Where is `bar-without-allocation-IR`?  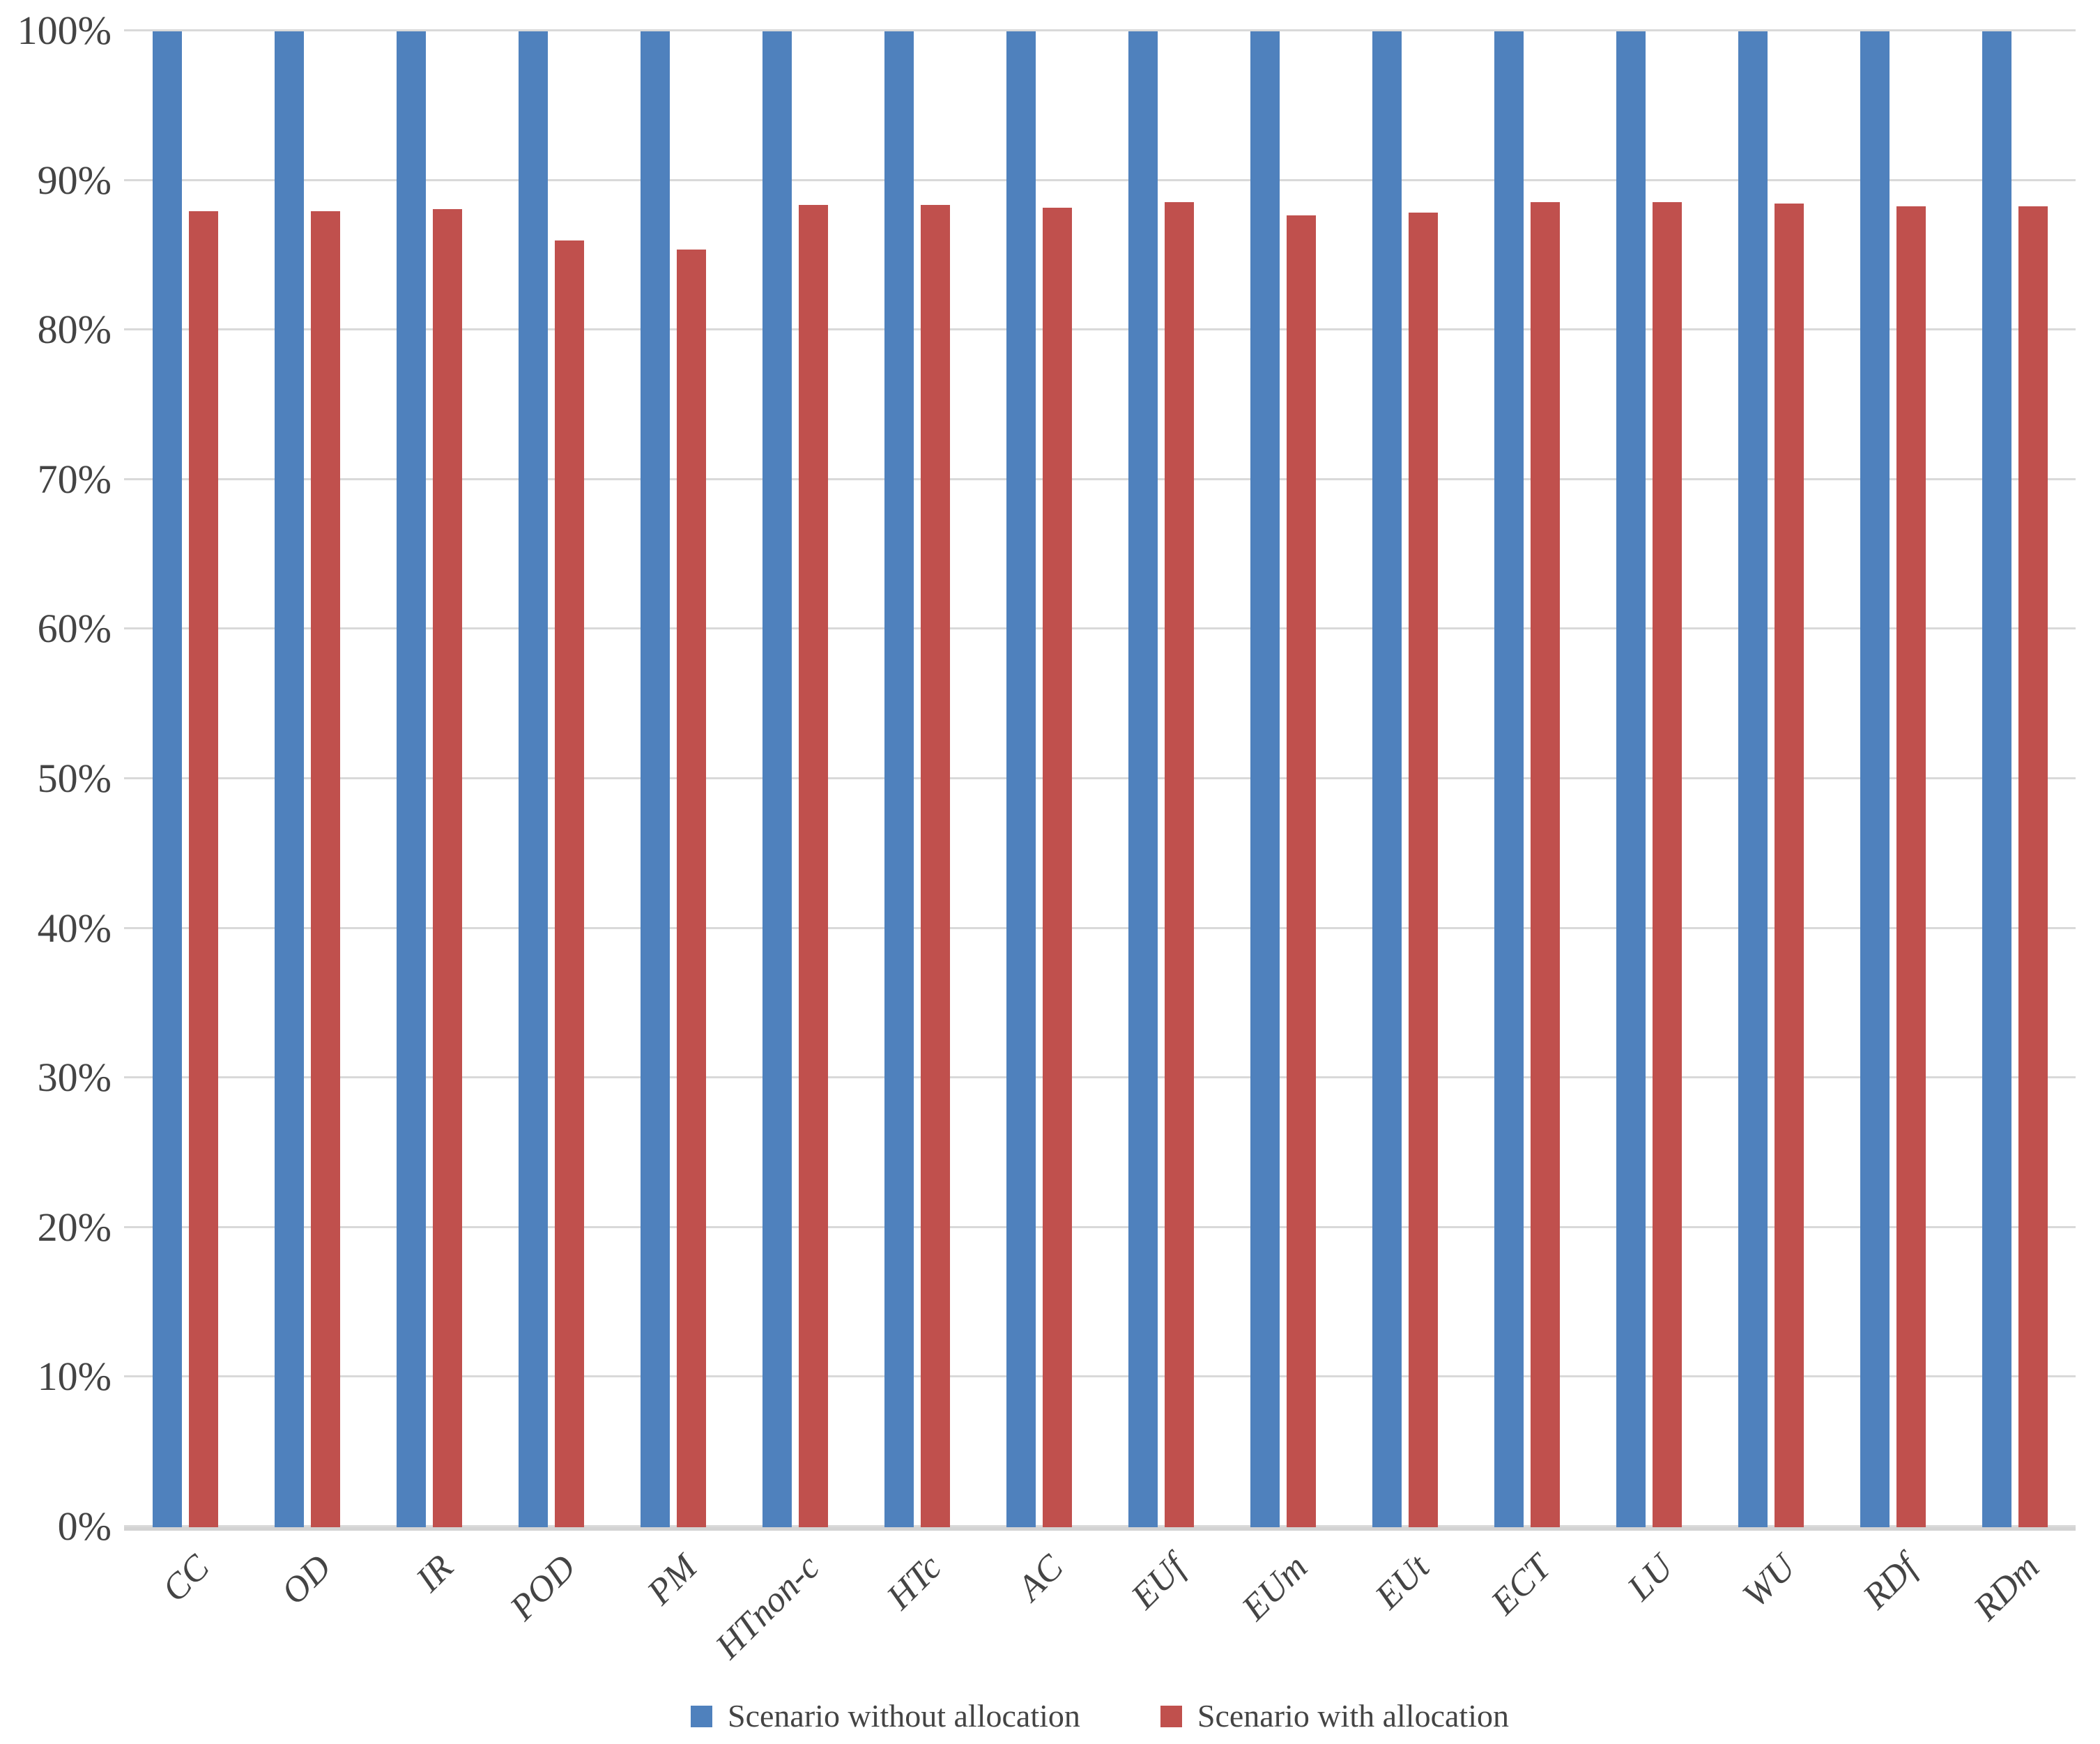
bar-without-allocation-IR is located at coordinates (411, 779).